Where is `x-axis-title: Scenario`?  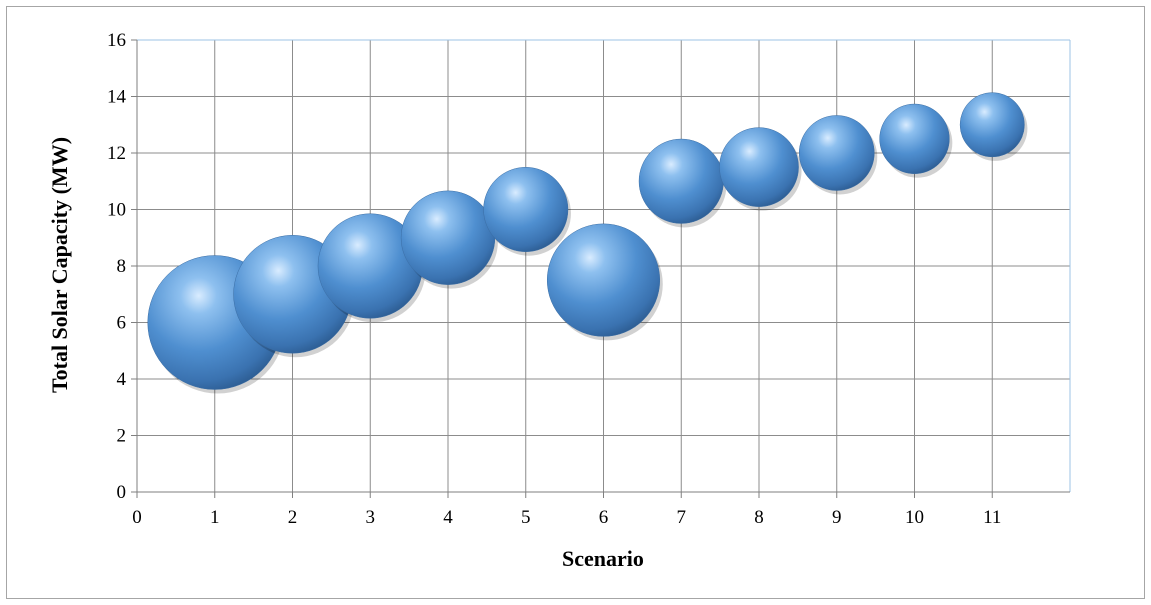
x-axis-title: Scenario is located at coordinates (603, 558).